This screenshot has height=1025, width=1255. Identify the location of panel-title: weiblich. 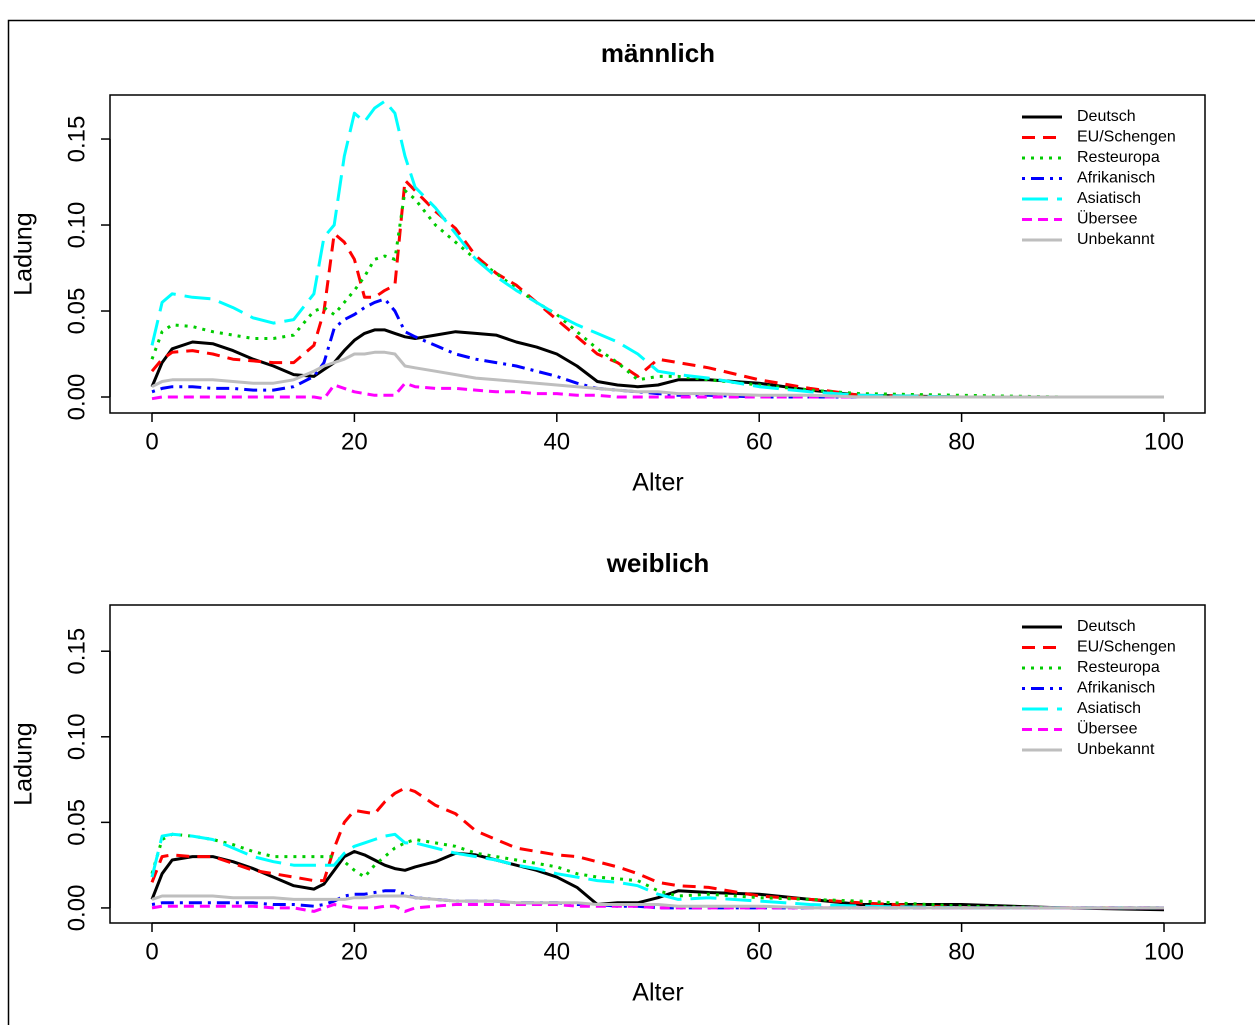
(658, 563).